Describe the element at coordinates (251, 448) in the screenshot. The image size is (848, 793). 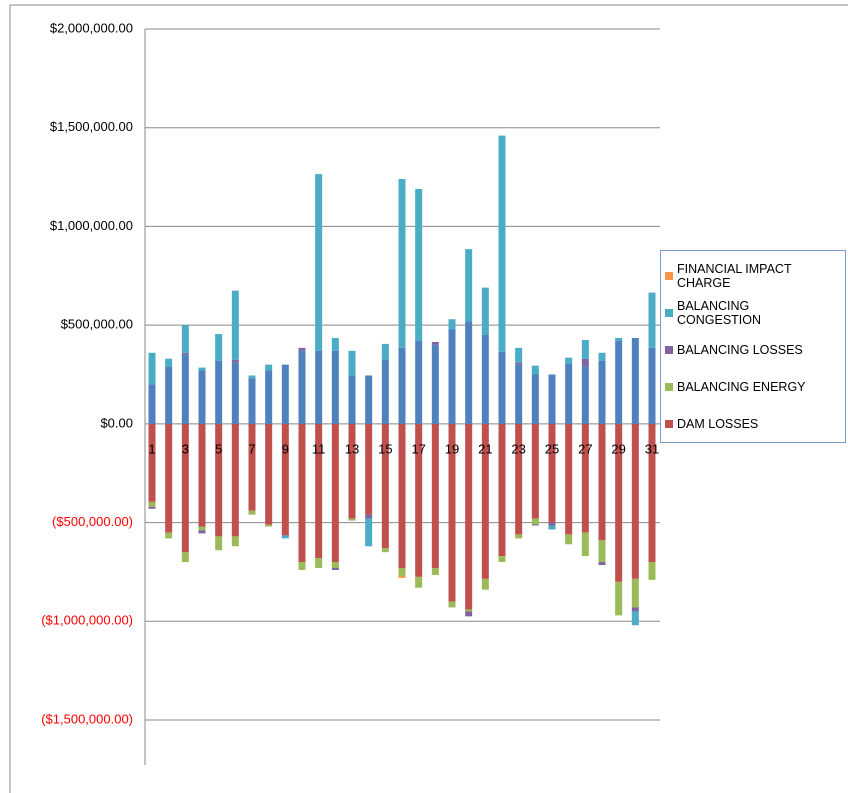
I see `x-tick-label: 7` at that location.